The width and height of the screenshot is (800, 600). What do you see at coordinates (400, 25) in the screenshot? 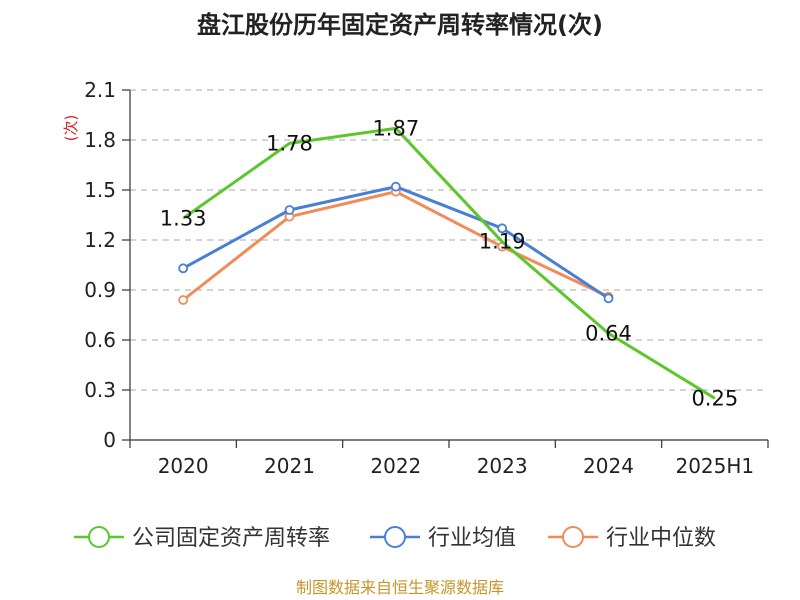
I see `chart-title: 盘江股份历年固定资产周转率情况(次)` at bounding box center [400, 25].